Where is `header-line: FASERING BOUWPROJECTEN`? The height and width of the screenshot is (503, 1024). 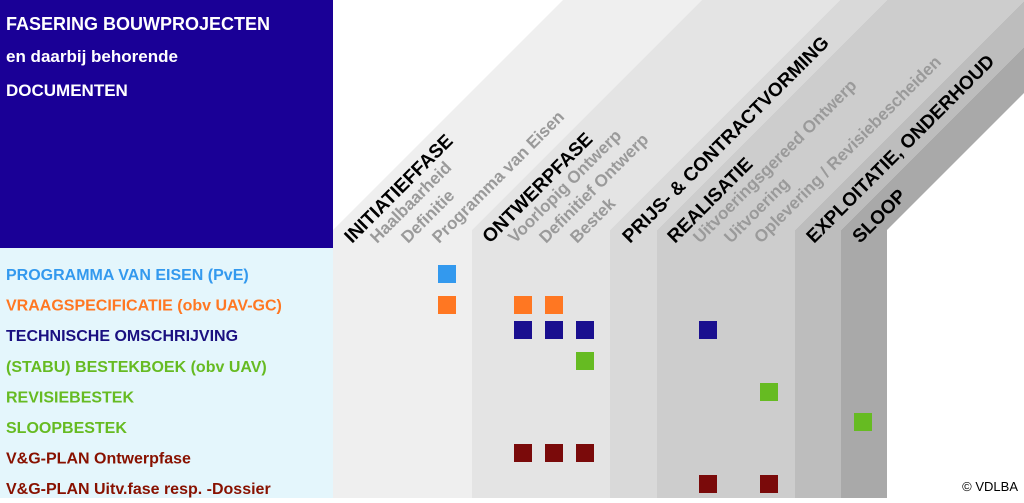
header-line: FASERING BOUWPROJECTEN is located at coordinates (138, 24).